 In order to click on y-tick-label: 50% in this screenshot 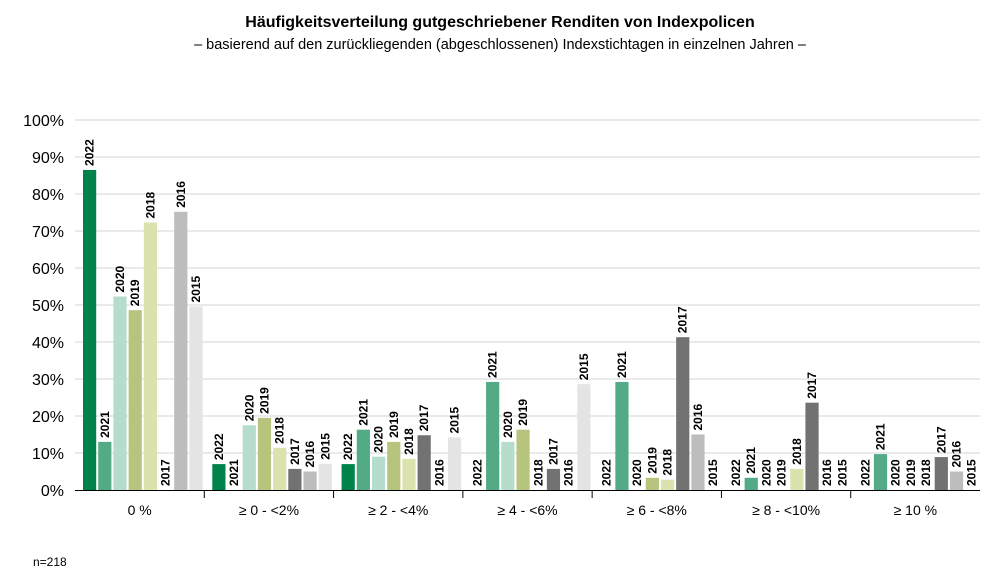, I will do `click(48, 306)`.